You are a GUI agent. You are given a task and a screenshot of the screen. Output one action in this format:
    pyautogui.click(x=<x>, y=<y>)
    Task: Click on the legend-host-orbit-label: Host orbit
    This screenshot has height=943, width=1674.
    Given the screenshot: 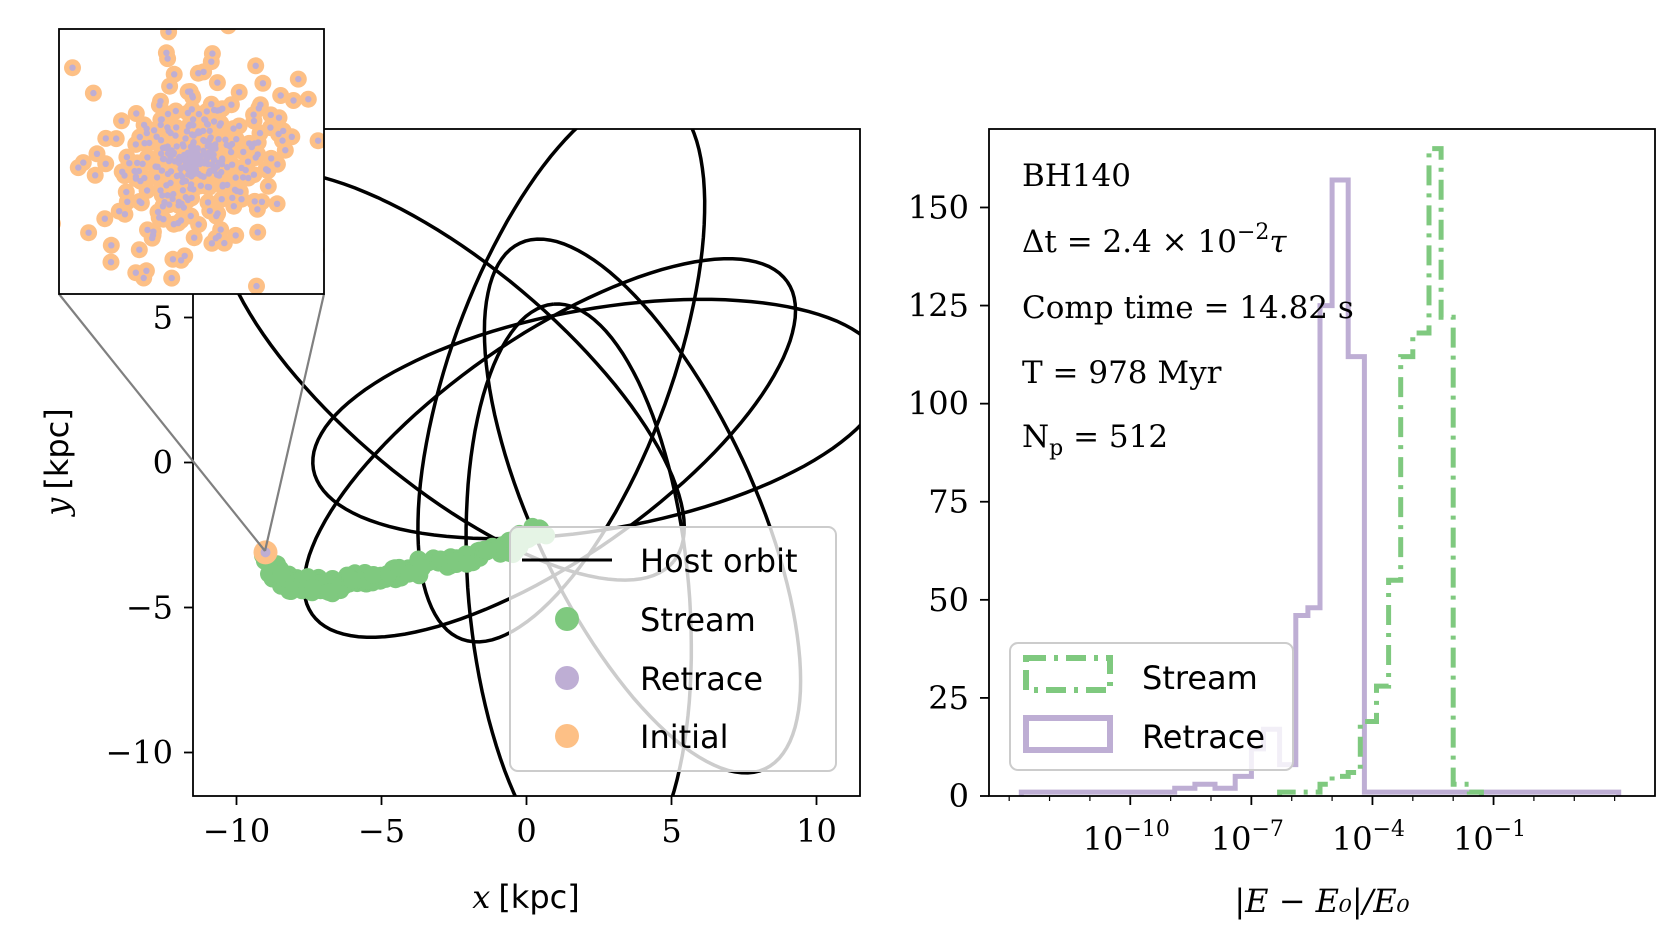 What is the action you would take?
    pyautogui.click(x=719, y=561)
    